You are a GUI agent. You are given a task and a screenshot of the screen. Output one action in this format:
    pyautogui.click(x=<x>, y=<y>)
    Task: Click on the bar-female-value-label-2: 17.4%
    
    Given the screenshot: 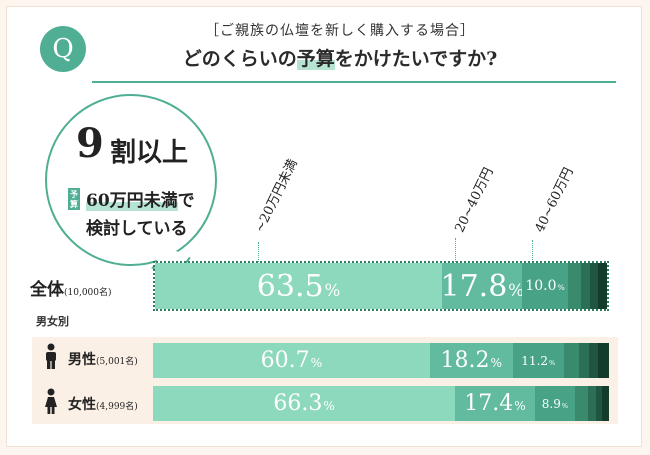 What is the action you would take?
    pyautogui.click(x=494, y=403)
    